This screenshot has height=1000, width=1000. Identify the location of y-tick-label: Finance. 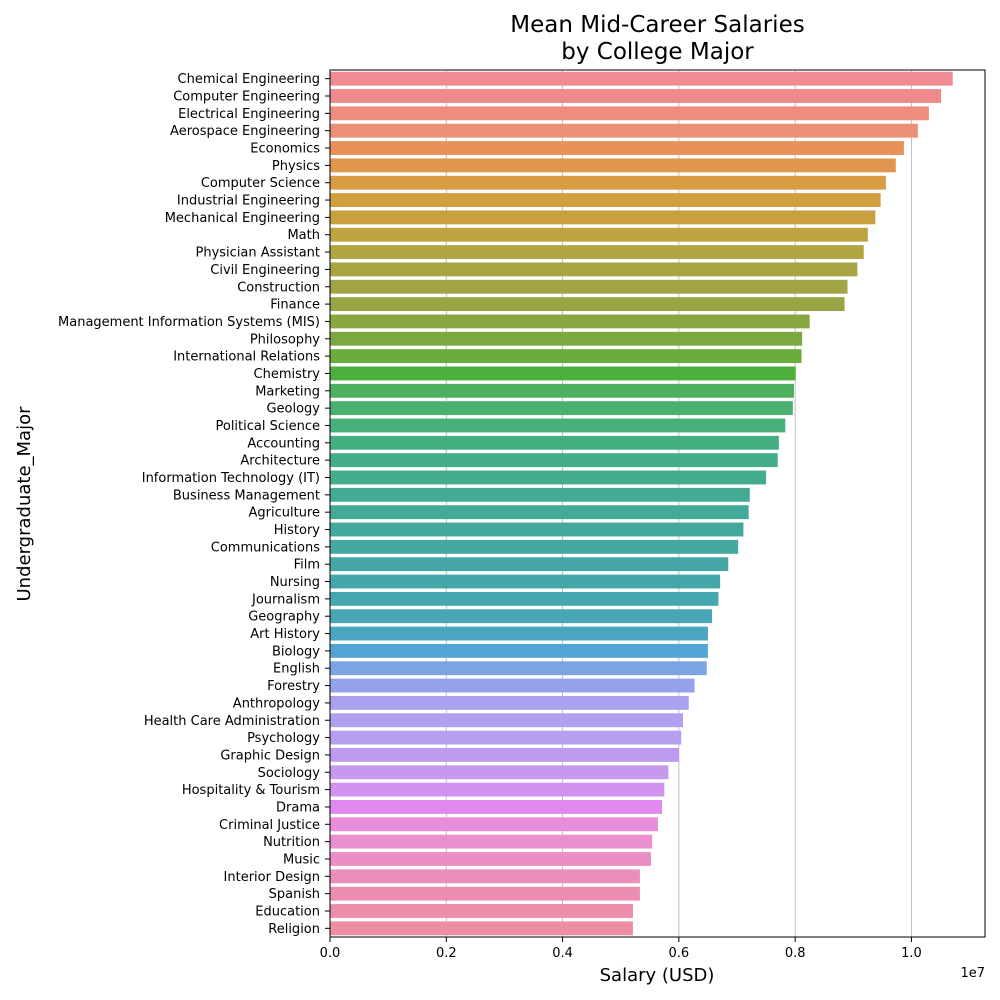
(295, 305).